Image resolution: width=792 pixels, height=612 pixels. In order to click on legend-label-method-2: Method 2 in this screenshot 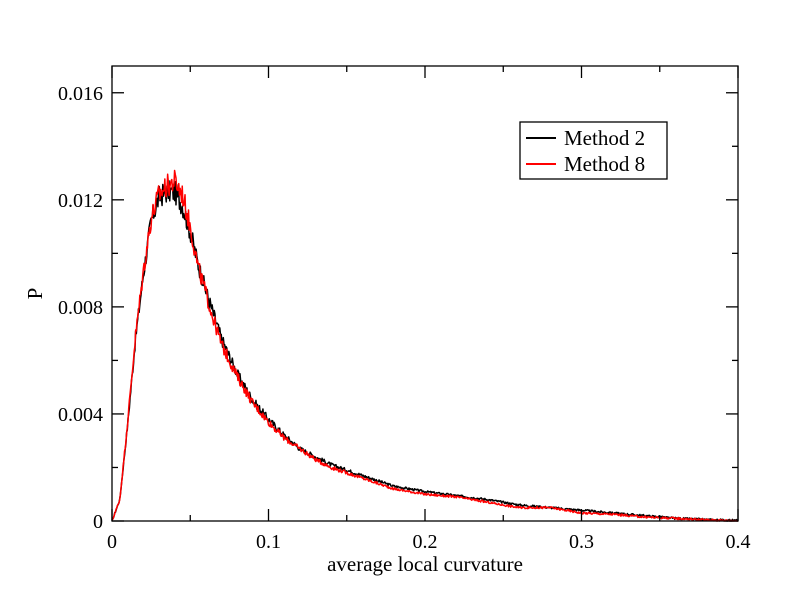, I will do `click(604, 138)`.